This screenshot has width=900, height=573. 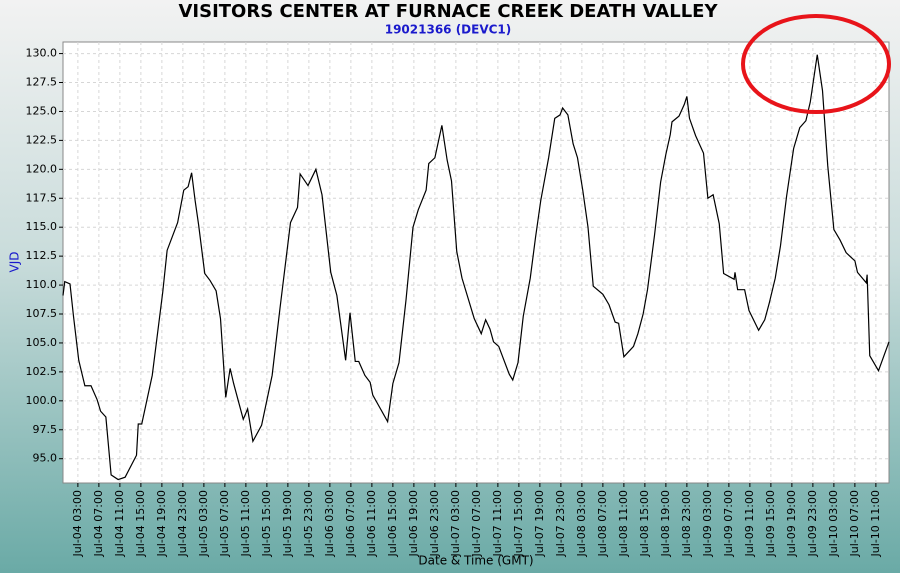 I want to click on x-tick-label: Jul-08 11:00, so click(x=623, y=523).